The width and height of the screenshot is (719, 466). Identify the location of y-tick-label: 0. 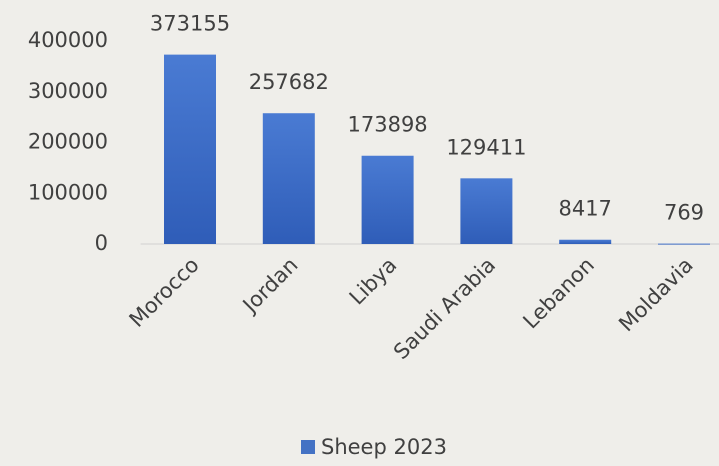
(101, 243).